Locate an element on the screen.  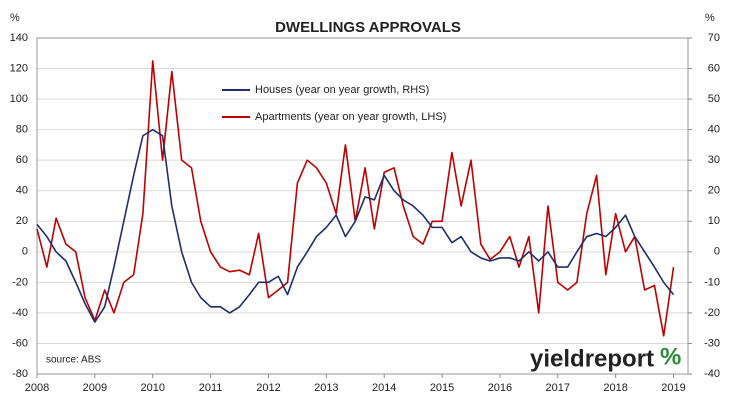
x-tick-label: 2014 is located at coordinates (384, 388).